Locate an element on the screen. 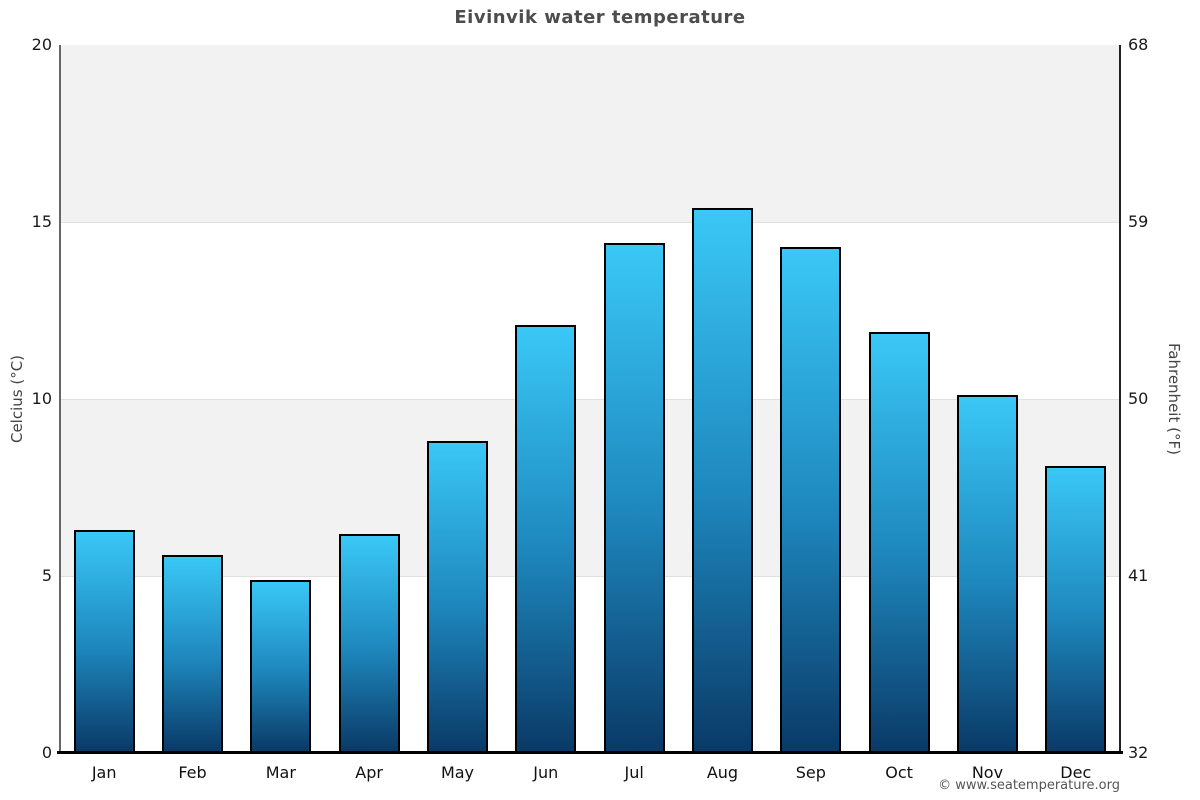 The width and height of the screenshot is (1200, 800). x-tick-nov: Nov is located at coordinates (987, 772).